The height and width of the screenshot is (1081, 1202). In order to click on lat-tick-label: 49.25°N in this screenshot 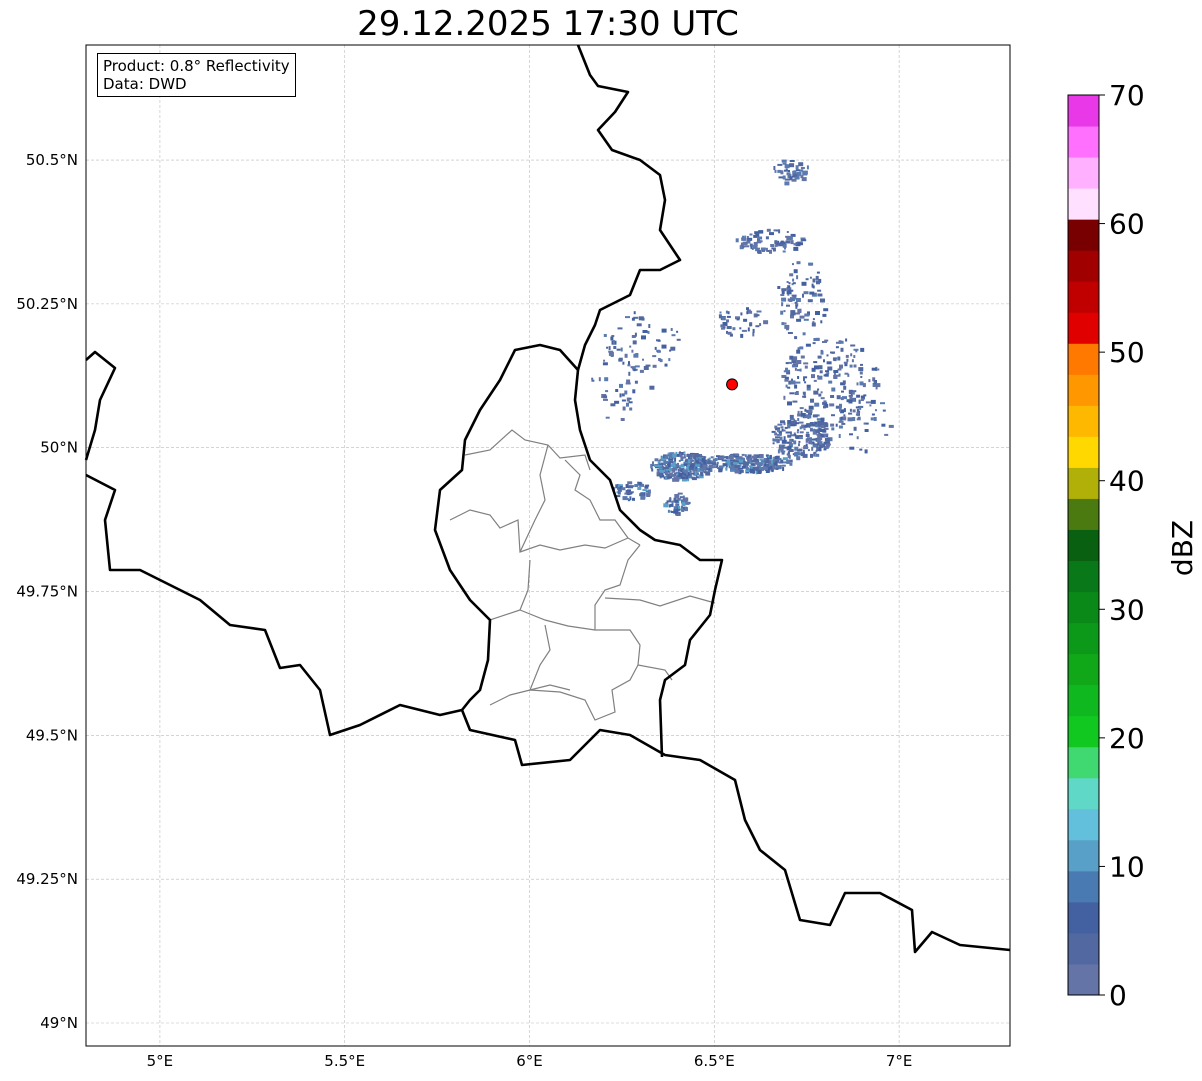, I will do `click(47, 879)`.